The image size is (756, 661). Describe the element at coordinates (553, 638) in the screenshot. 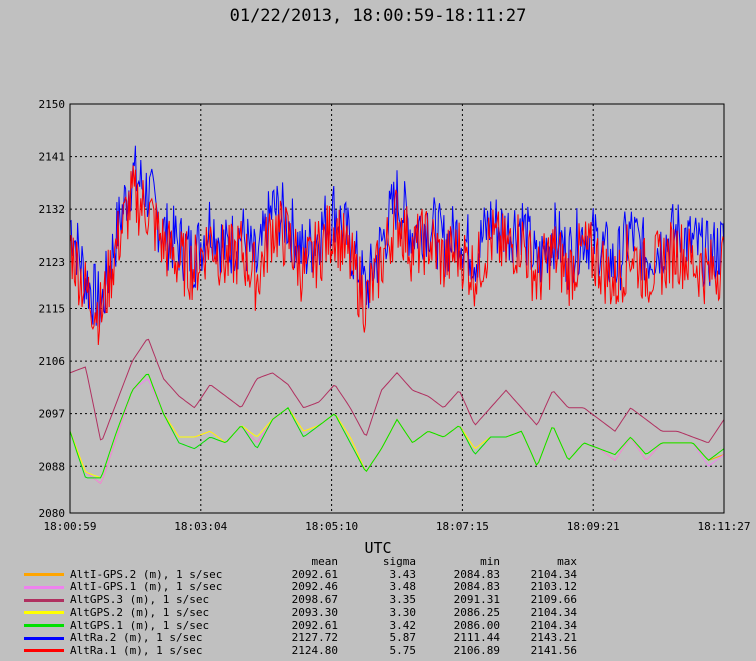

I see `stat-max: 2143.21` at that location.